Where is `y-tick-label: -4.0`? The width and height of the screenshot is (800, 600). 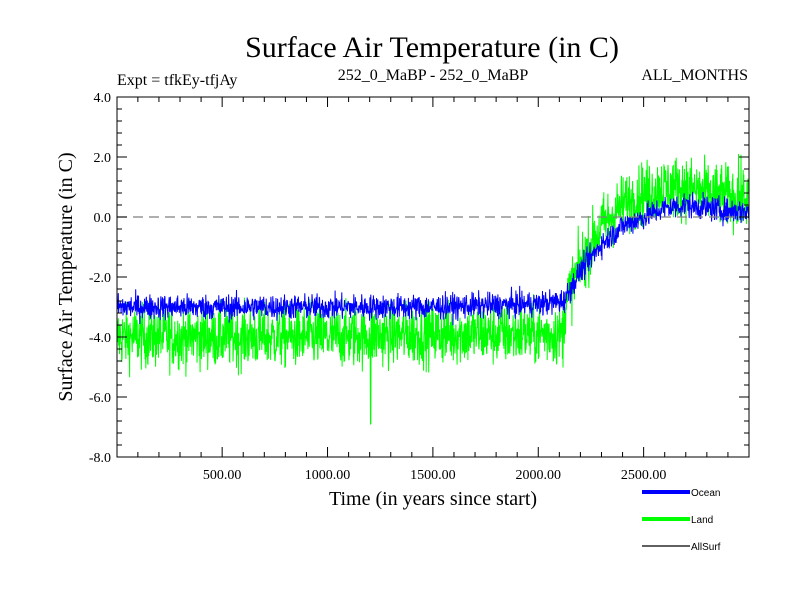
y-tick-label: -4.0 is located at coordinates (100, 338).